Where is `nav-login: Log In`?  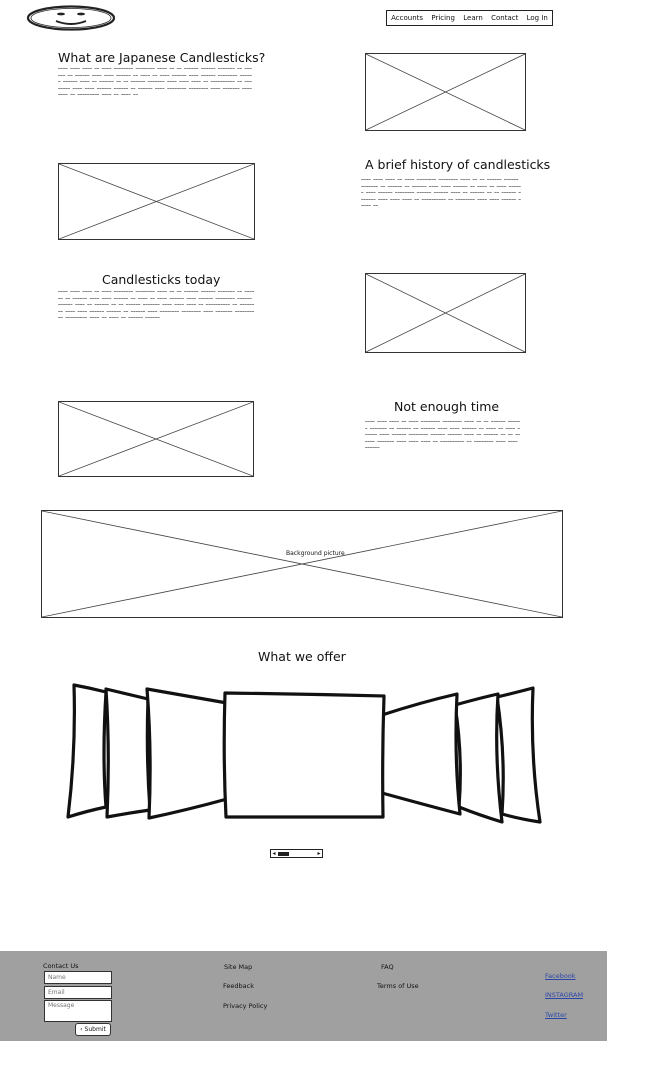 nav-login: Log In is located at coordinates (537, 18).